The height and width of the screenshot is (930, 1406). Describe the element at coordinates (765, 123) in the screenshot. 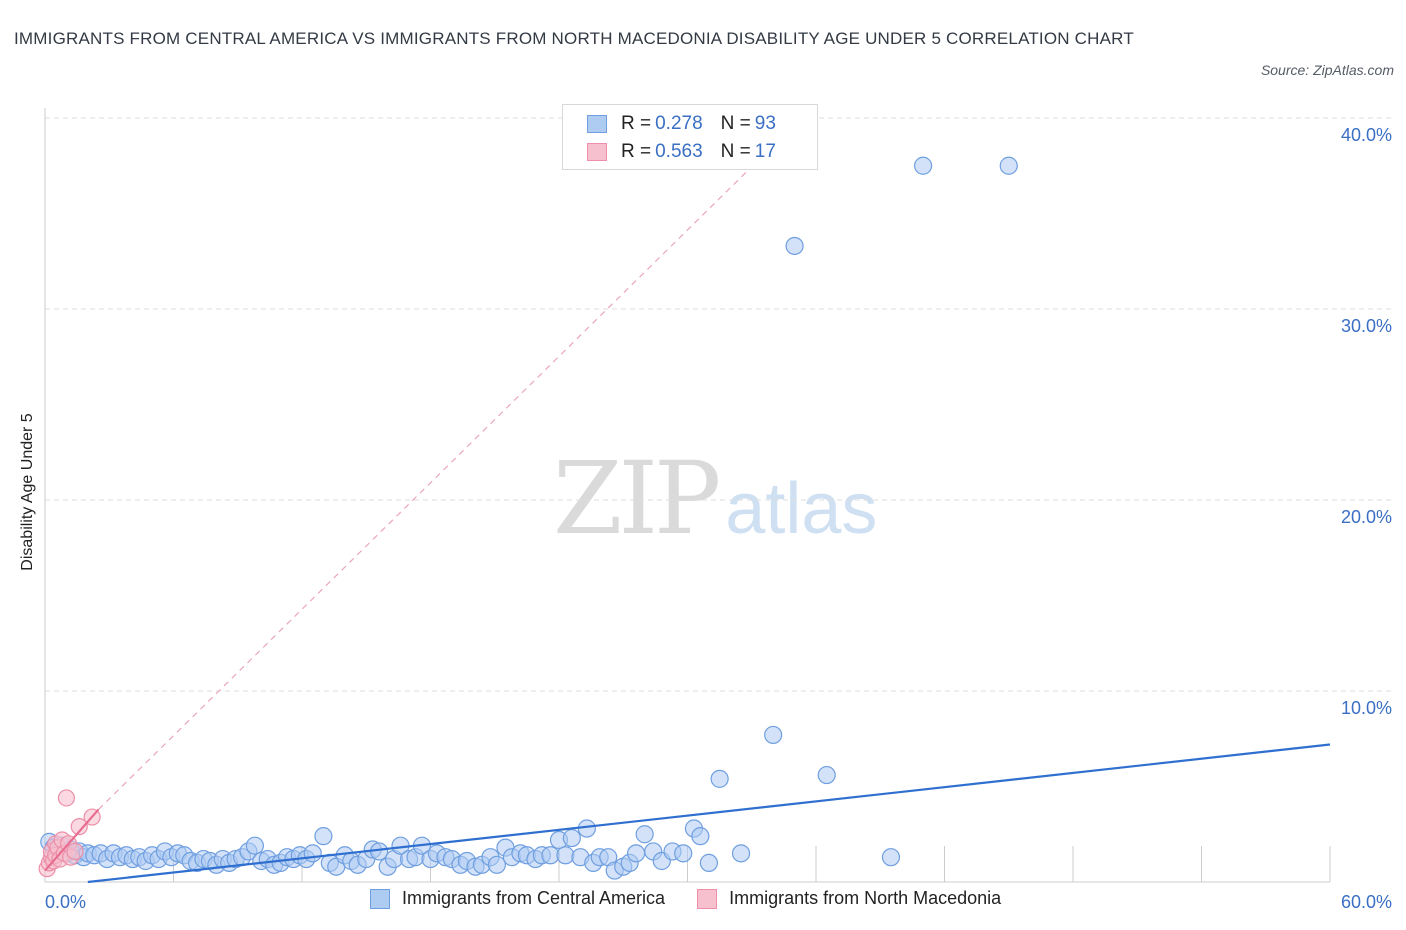

I see `legend-n-value: 93` at that location.